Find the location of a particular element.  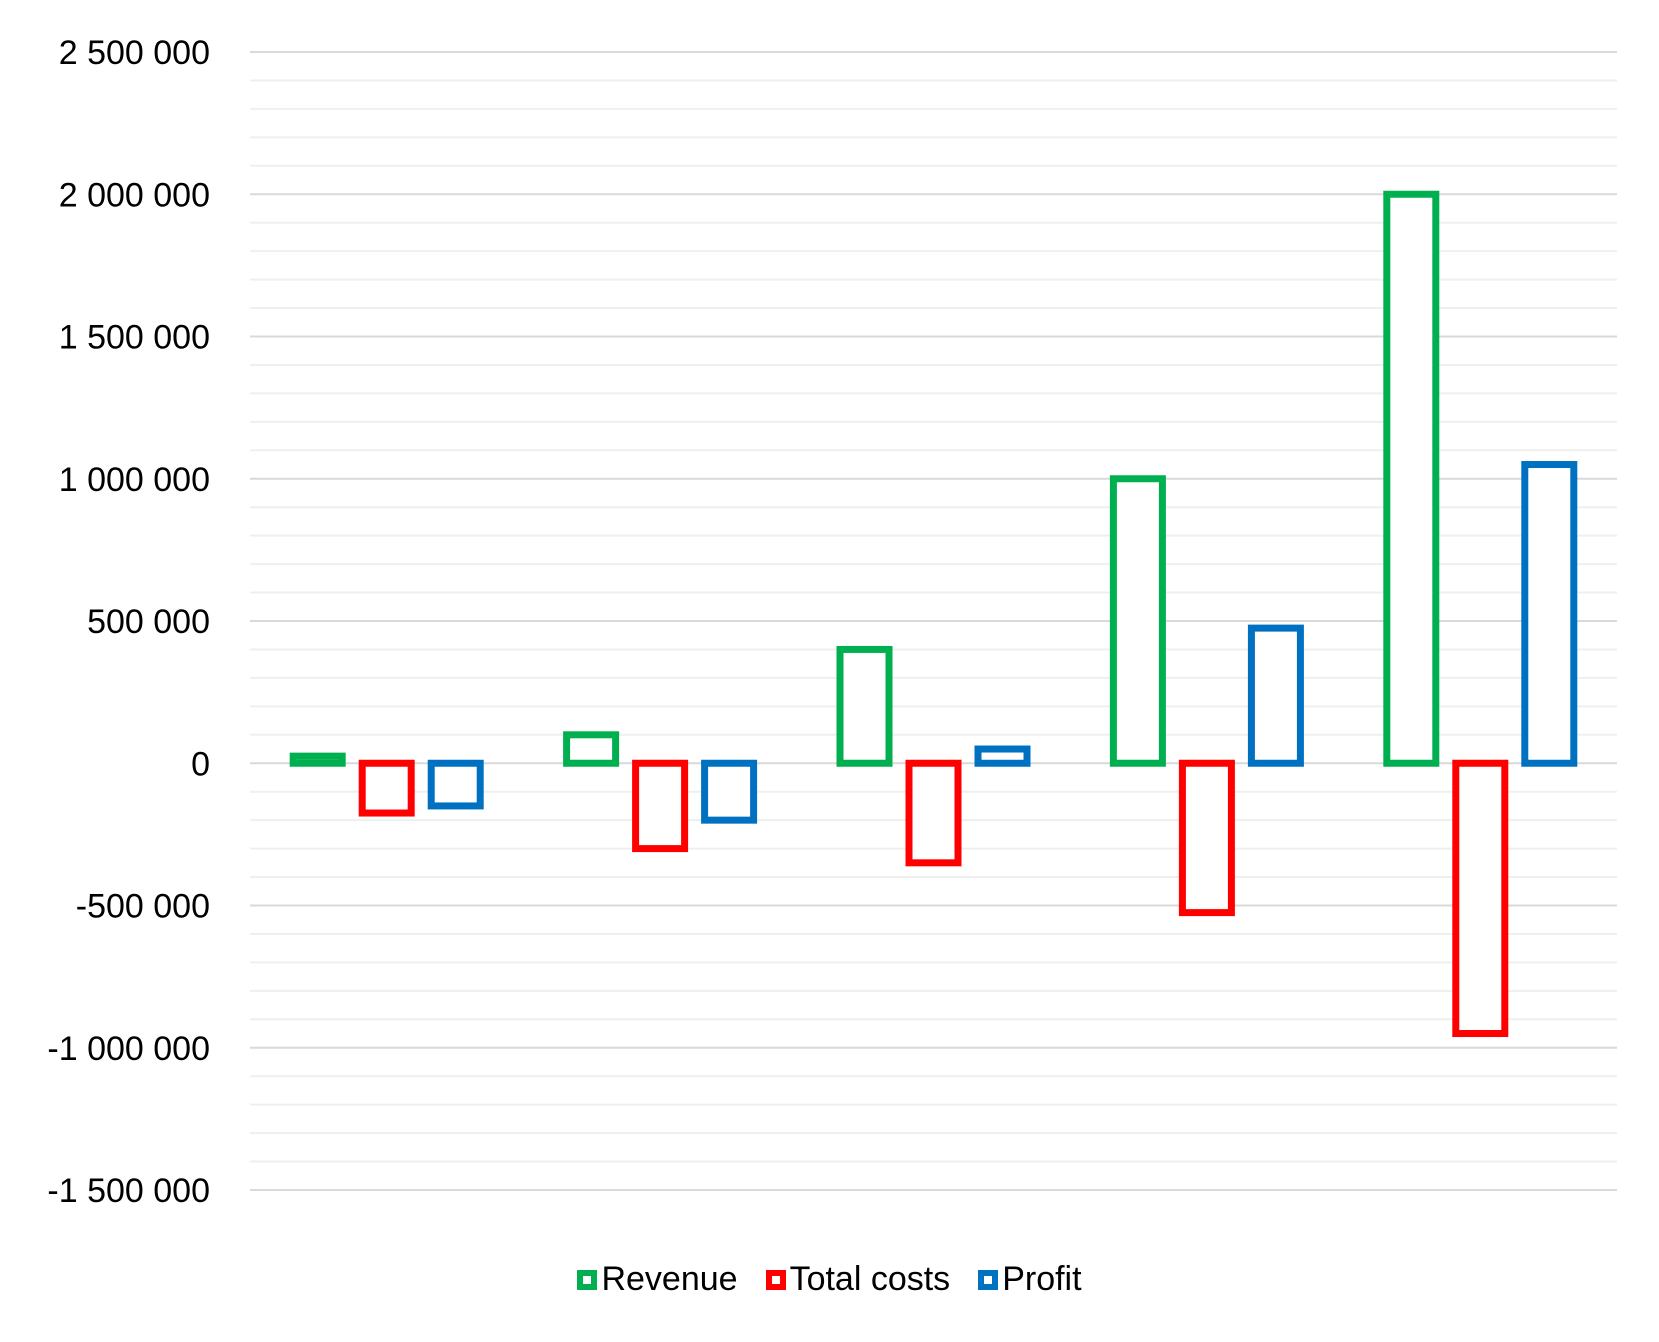

y-tick-label: 1 000 000 is located at coordinates (134, 480).